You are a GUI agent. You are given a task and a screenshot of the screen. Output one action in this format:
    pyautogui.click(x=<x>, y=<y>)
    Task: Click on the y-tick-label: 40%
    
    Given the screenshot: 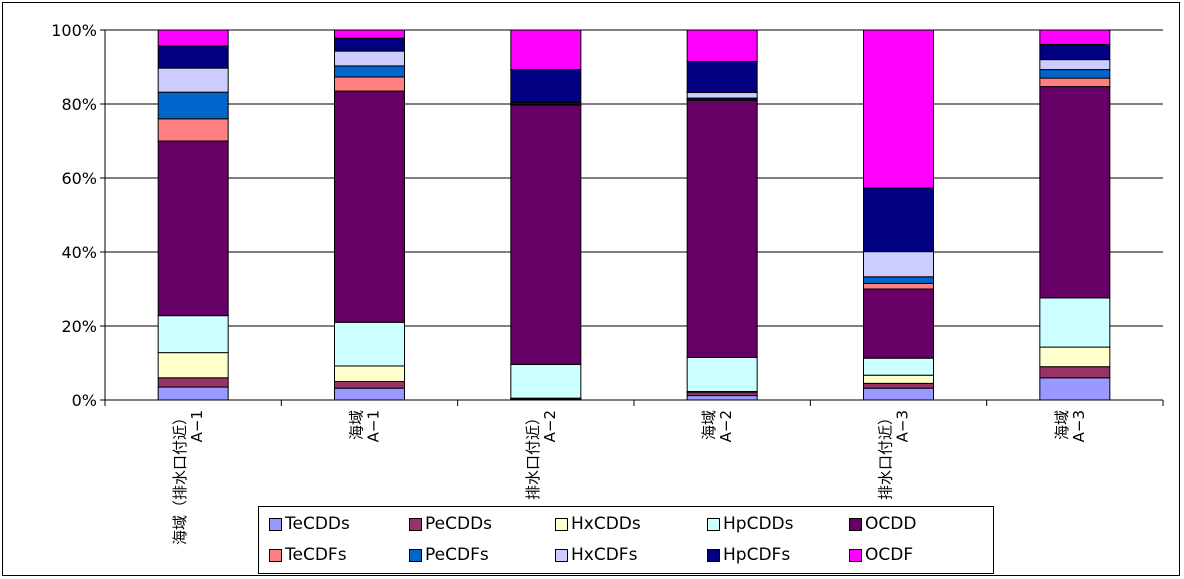 What is the action you would take?
    pyautogui.click(x=79, y=252)
    